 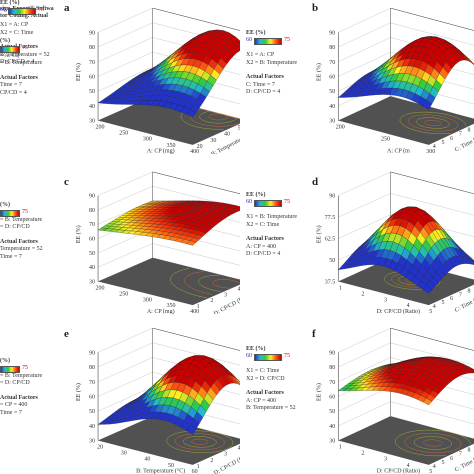 I want to click on x-tick-label: 4, so click(x=408, y=306).